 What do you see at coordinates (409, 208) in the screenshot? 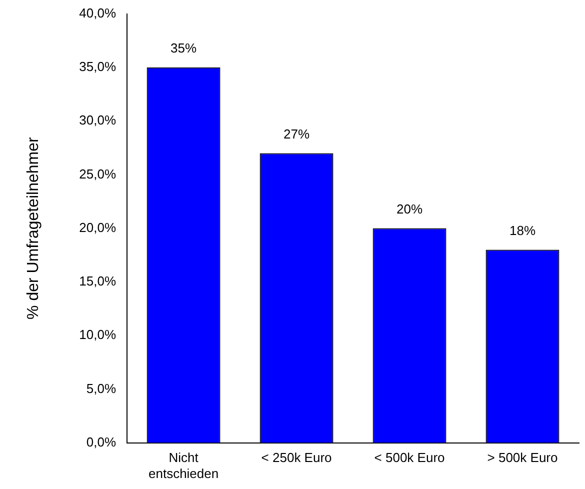
I see `data-label: 20%` at bounding box center [409, 208].